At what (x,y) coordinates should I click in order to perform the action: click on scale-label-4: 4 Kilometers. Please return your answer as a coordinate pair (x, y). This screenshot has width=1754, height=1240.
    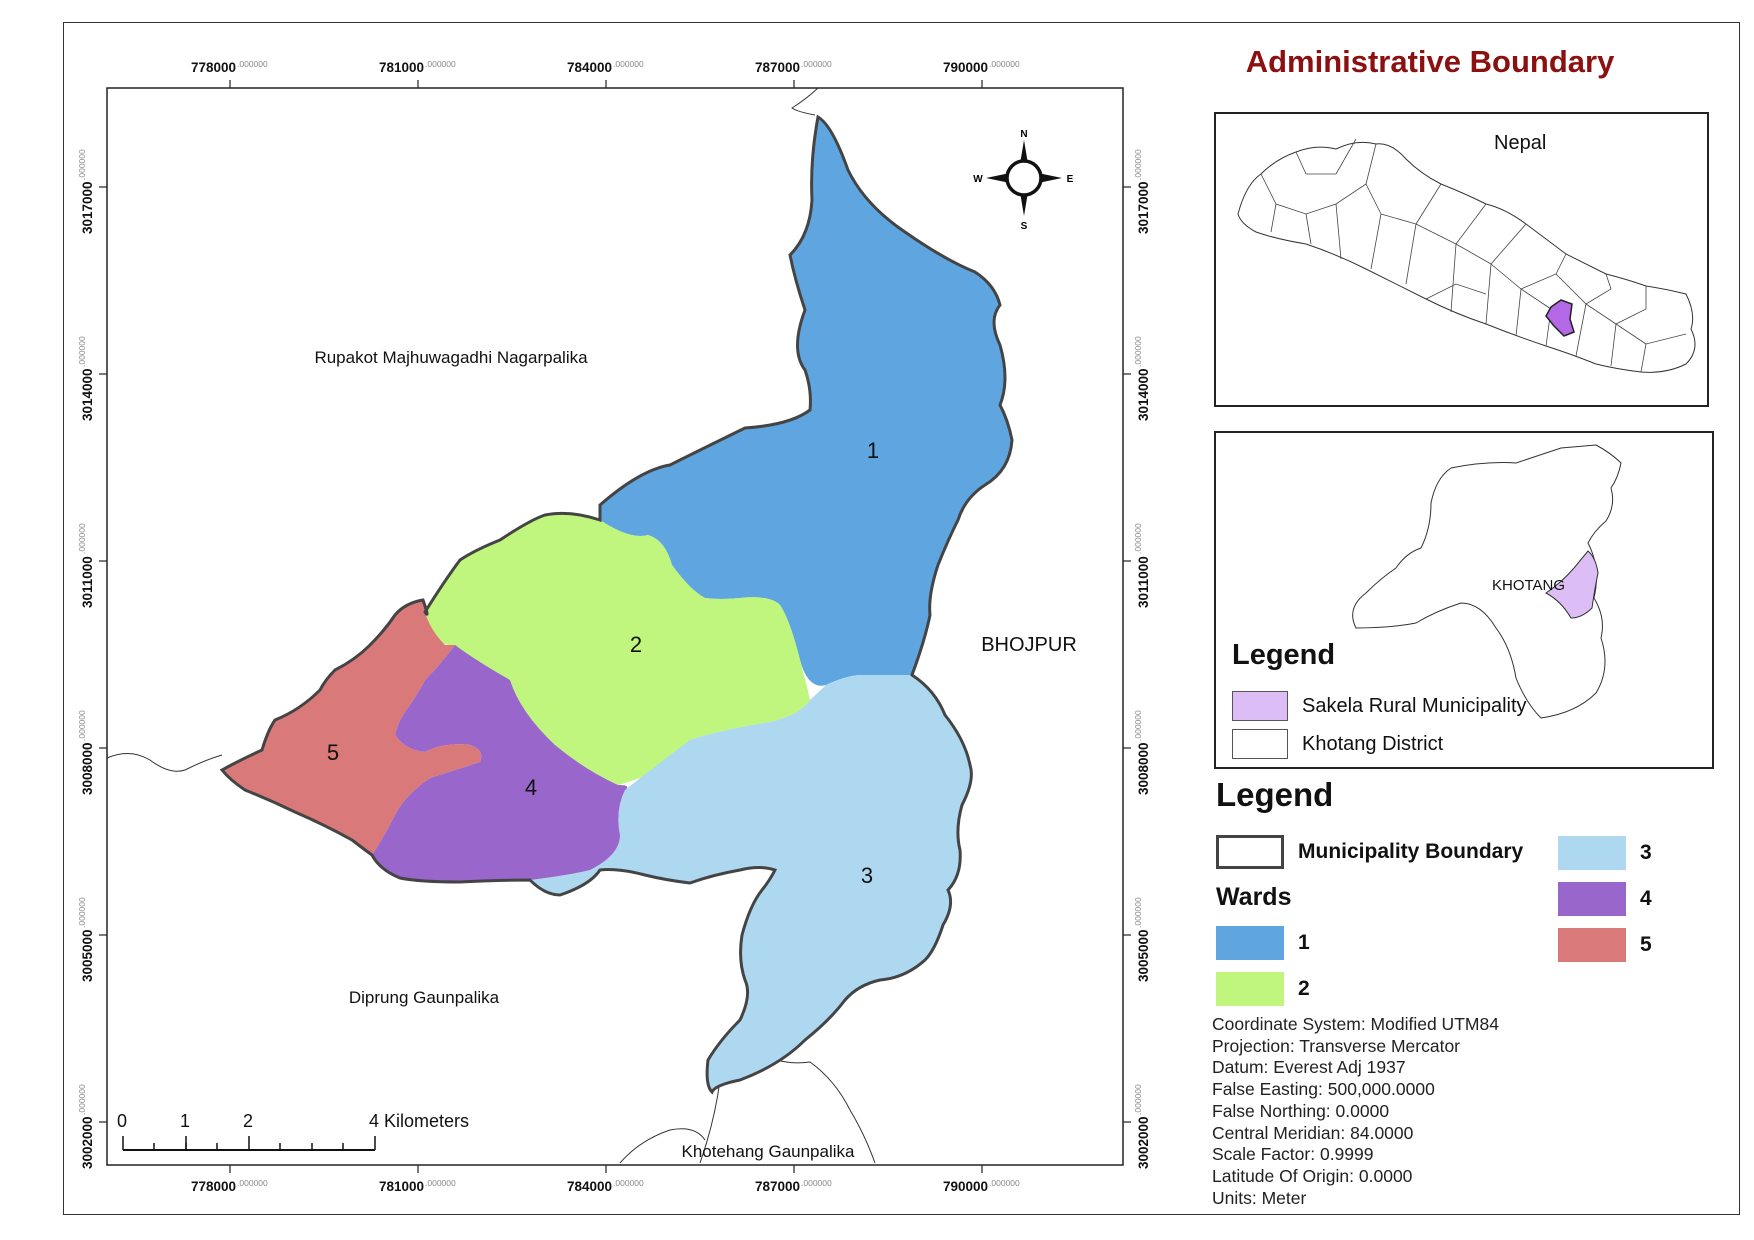
    Looking at the image, I should click on (419, 1121).